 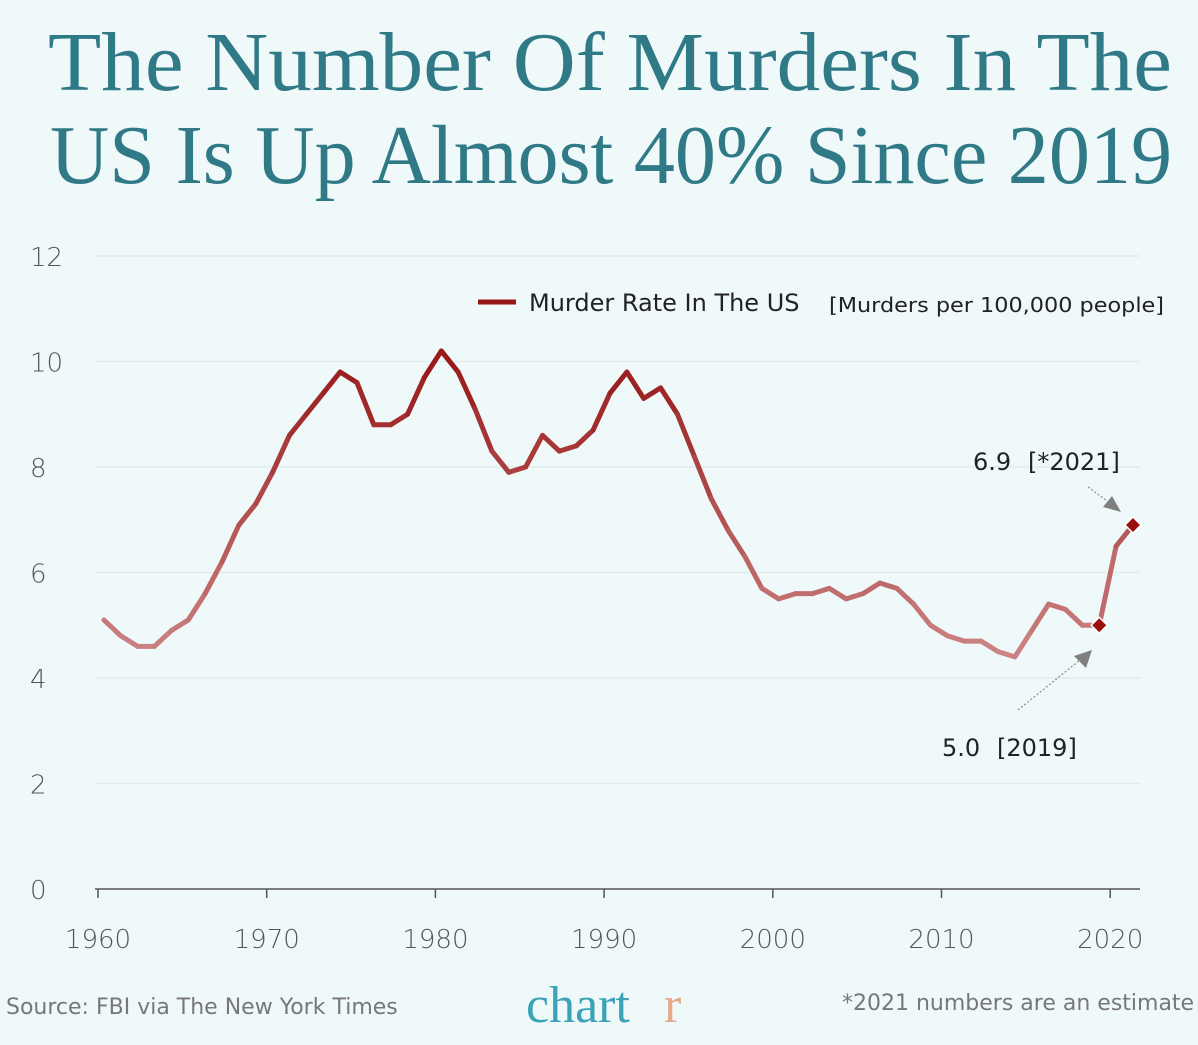 What do you see at coordinates (611, 155) in the screenshot?
I see `chart-title-line-2: US Is Up Almost 40% Since 2019` at bounding box center [611, 155].